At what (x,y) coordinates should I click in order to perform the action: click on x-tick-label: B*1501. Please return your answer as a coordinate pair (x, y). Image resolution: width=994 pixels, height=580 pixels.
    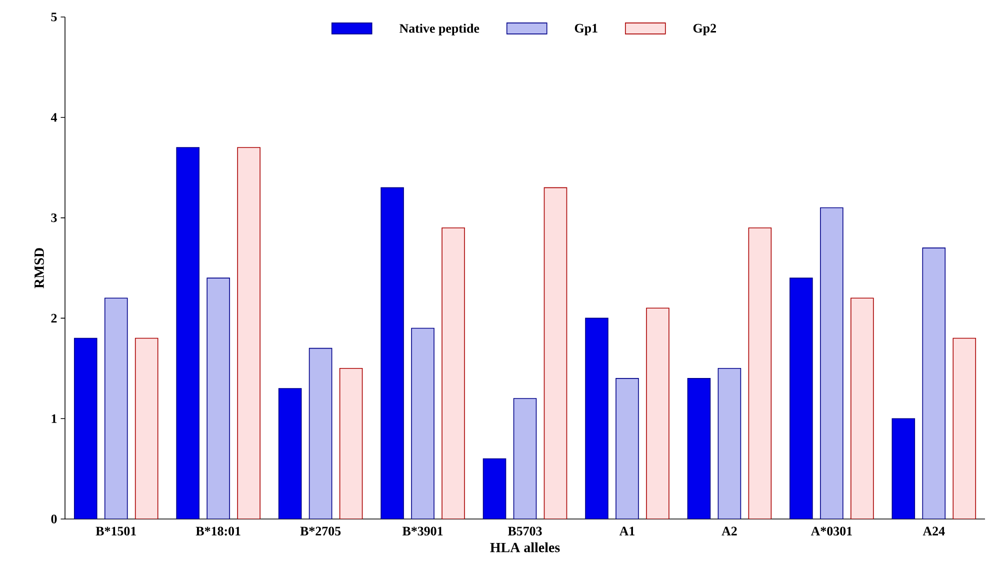
    Looking at the image, I should click on (116, 531).